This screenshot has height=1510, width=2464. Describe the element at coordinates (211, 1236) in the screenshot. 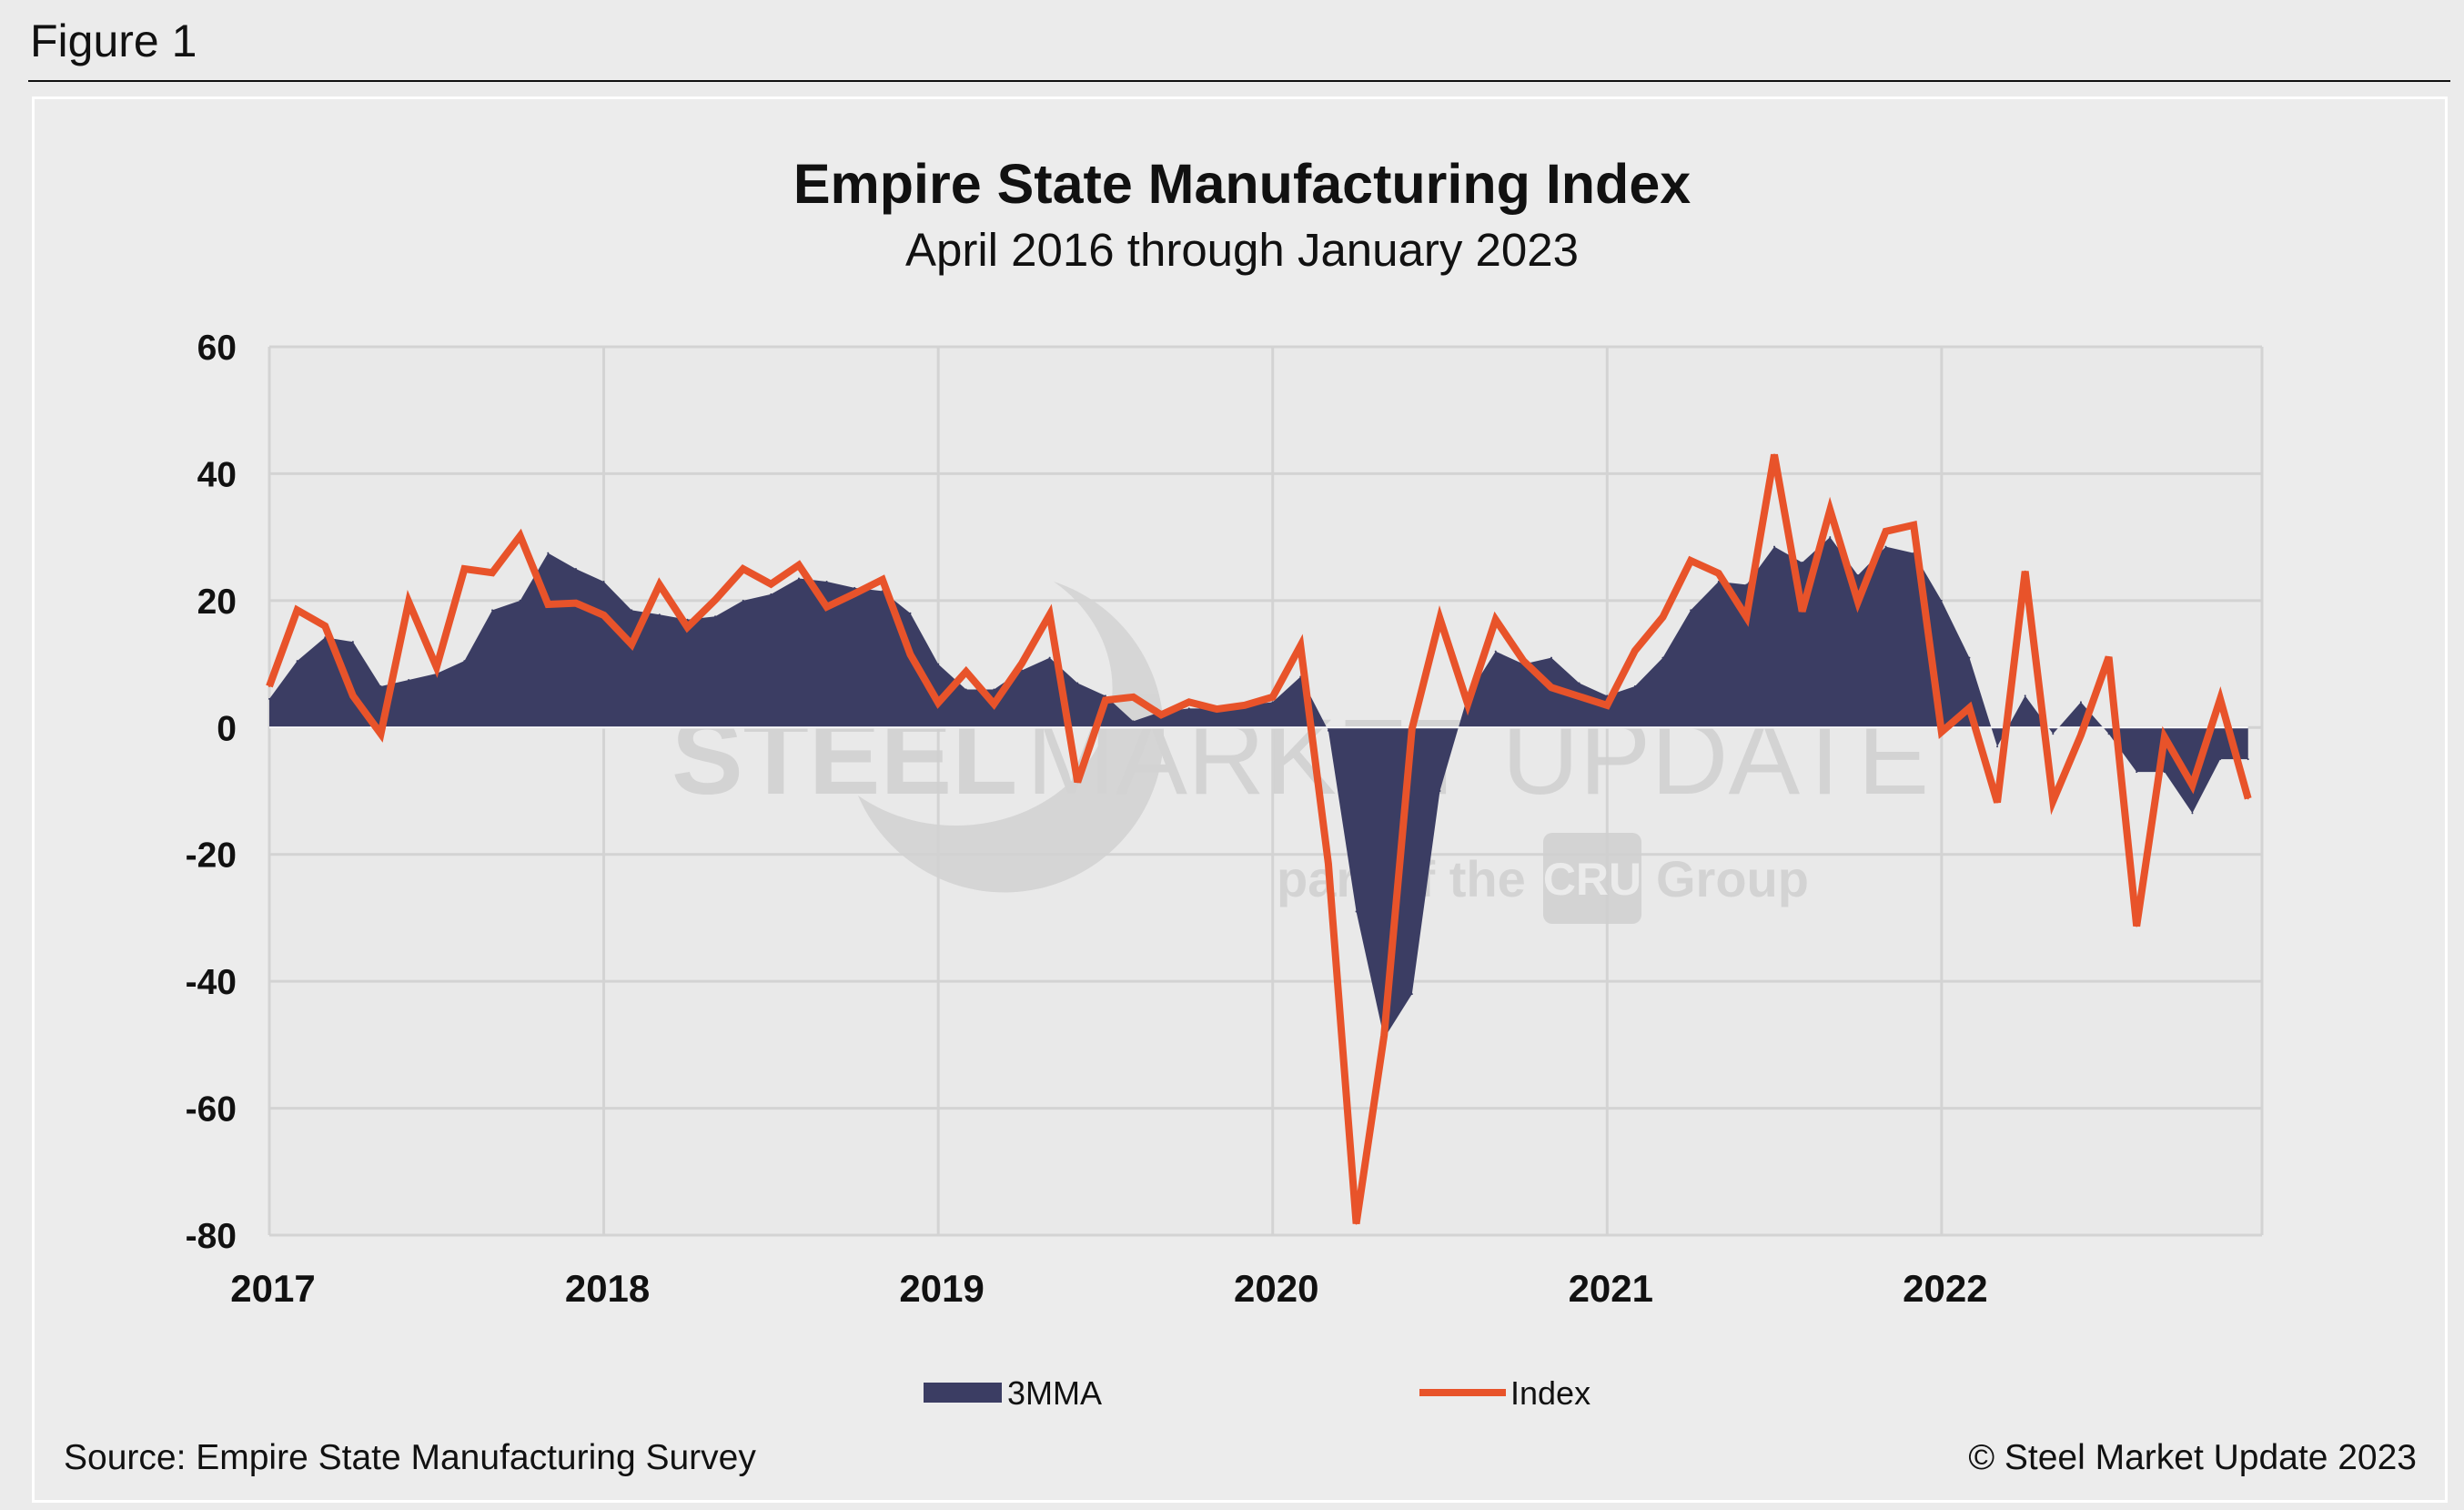

I see `y-tick-label: -80` at that location.